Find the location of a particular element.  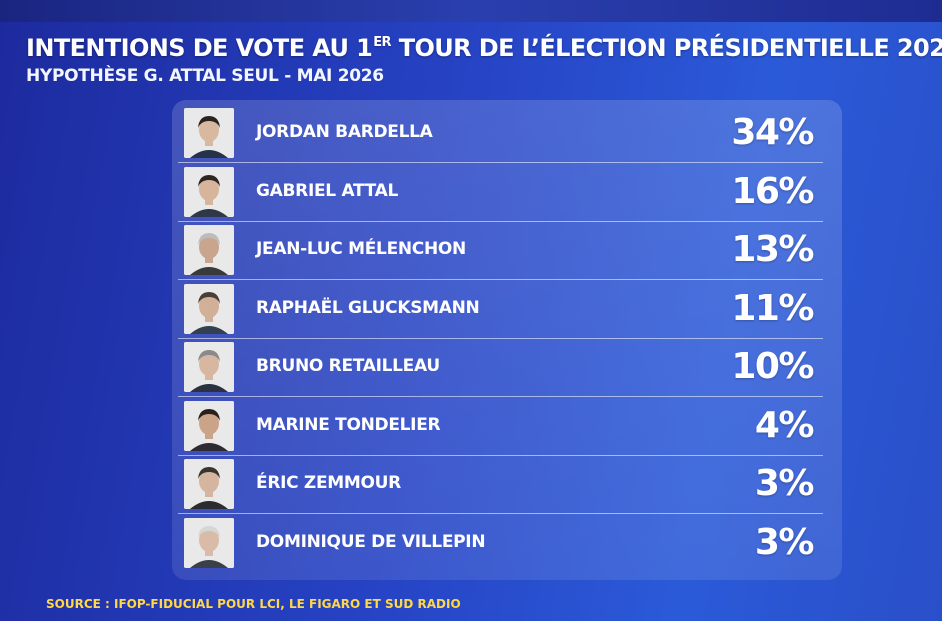

candidate-percentage: 10% is located at coordinates (772, 366).